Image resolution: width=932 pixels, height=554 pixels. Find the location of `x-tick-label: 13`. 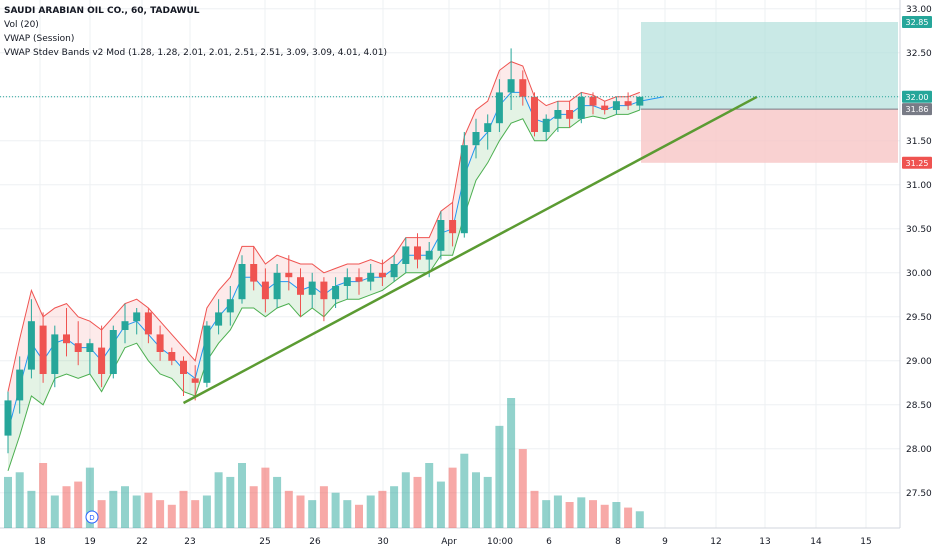

x-tick-label: 13 is located at coordinates (764, 542).